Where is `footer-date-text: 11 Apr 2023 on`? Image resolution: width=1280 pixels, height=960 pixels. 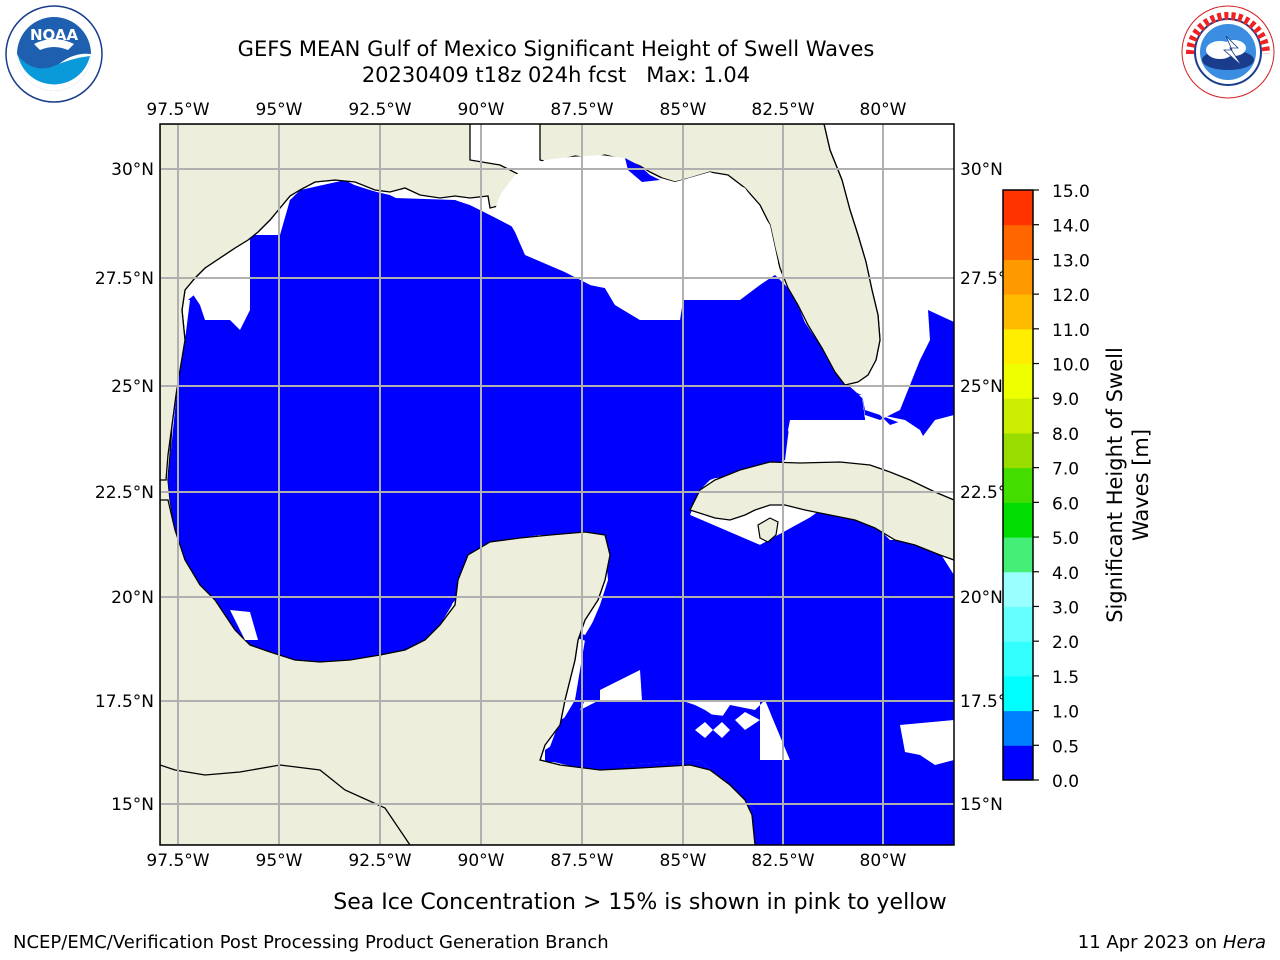
footer-date-text: 11 Apr 2023 on is located at coordinates (1150, 942).